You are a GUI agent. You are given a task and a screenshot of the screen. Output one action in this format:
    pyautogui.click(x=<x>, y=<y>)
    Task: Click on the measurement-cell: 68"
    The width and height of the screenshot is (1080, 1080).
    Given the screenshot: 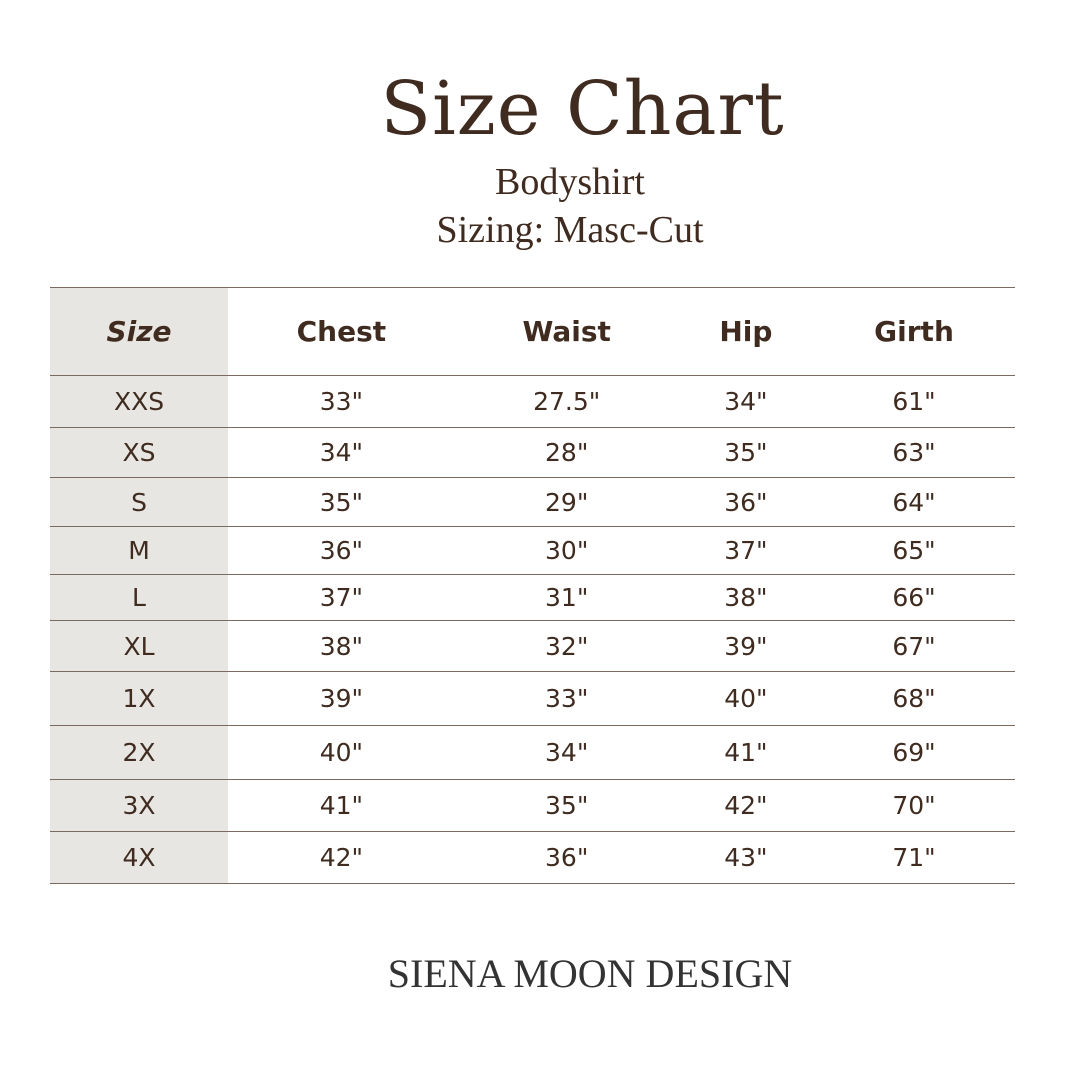 What is the action you would take?
    pyautogui.click(x=914, y=698)
    